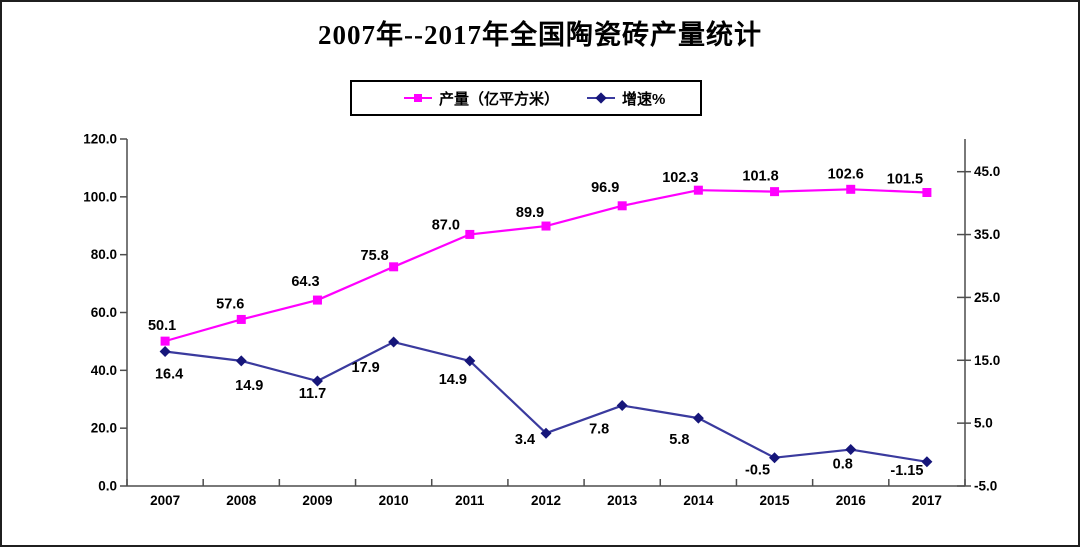  What do you see at coordinates (927, 500) in the screenshot?
I see `svg-text: 2017` at bounding box center [927, 500].